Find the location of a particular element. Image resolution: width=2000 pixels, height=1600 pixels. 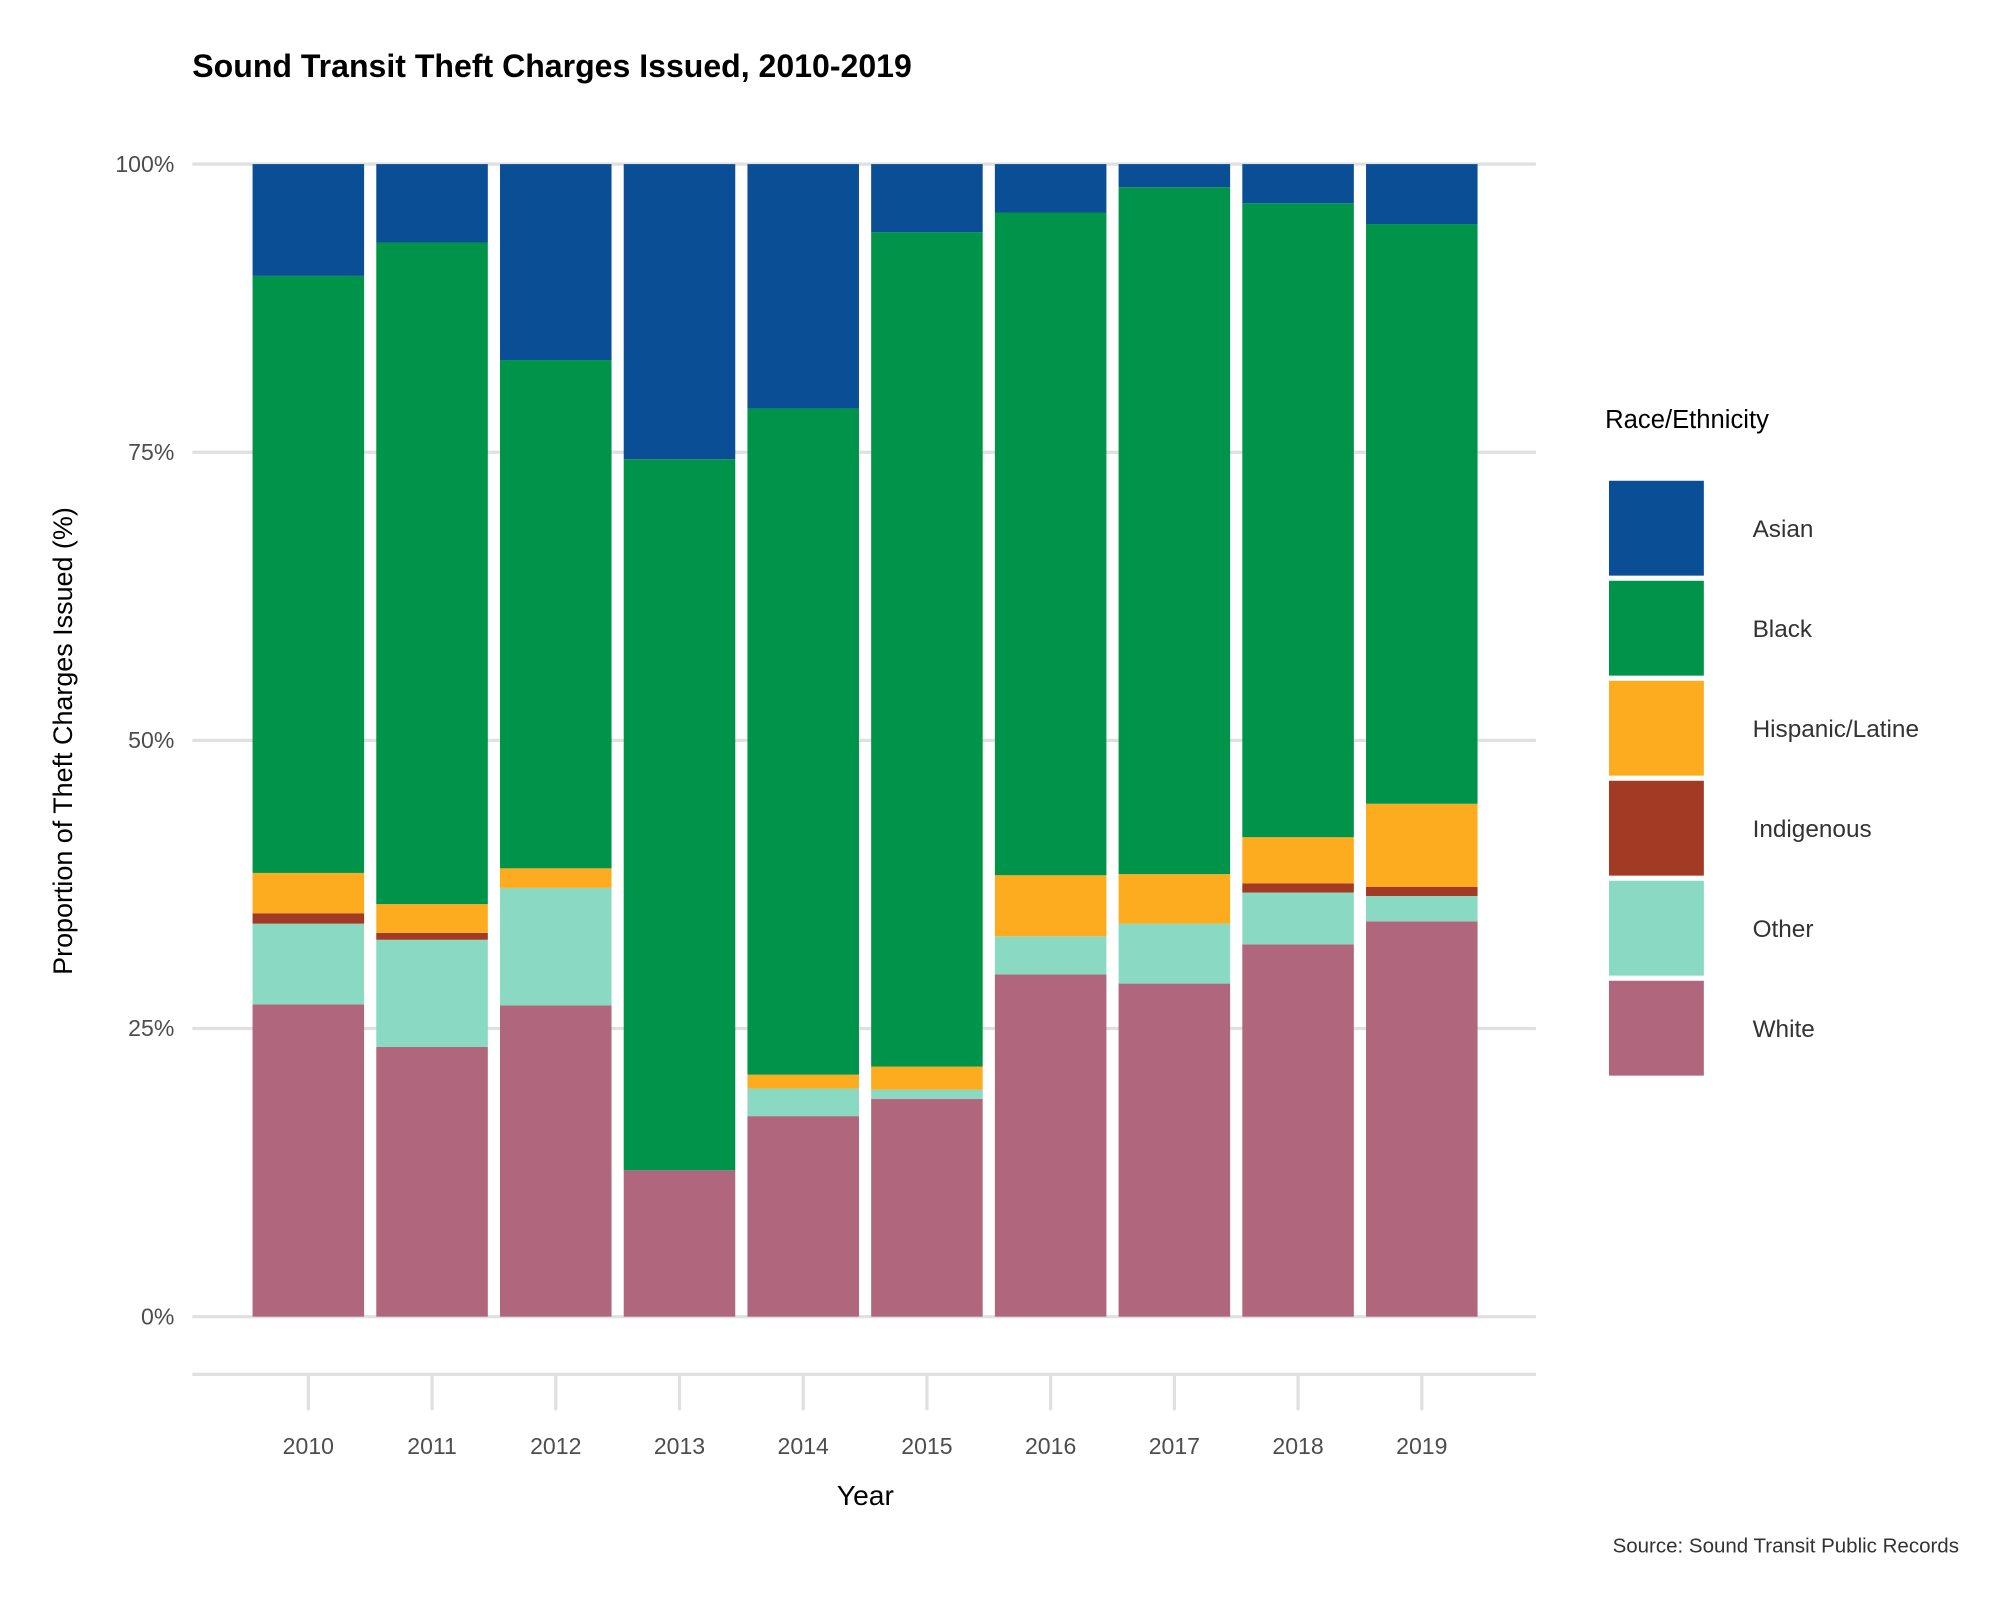

bar-asian-2012 is located at coordinates (556, 262).